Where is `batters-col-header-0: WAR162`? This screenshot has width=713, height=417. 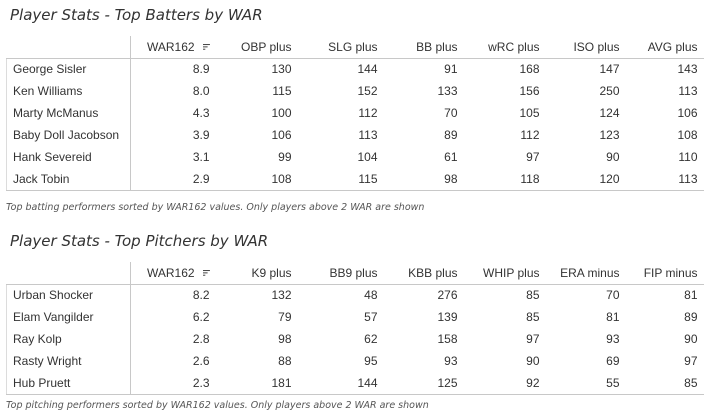 batters-col-header-0: WAR162 is located at coordinates (173, 47).